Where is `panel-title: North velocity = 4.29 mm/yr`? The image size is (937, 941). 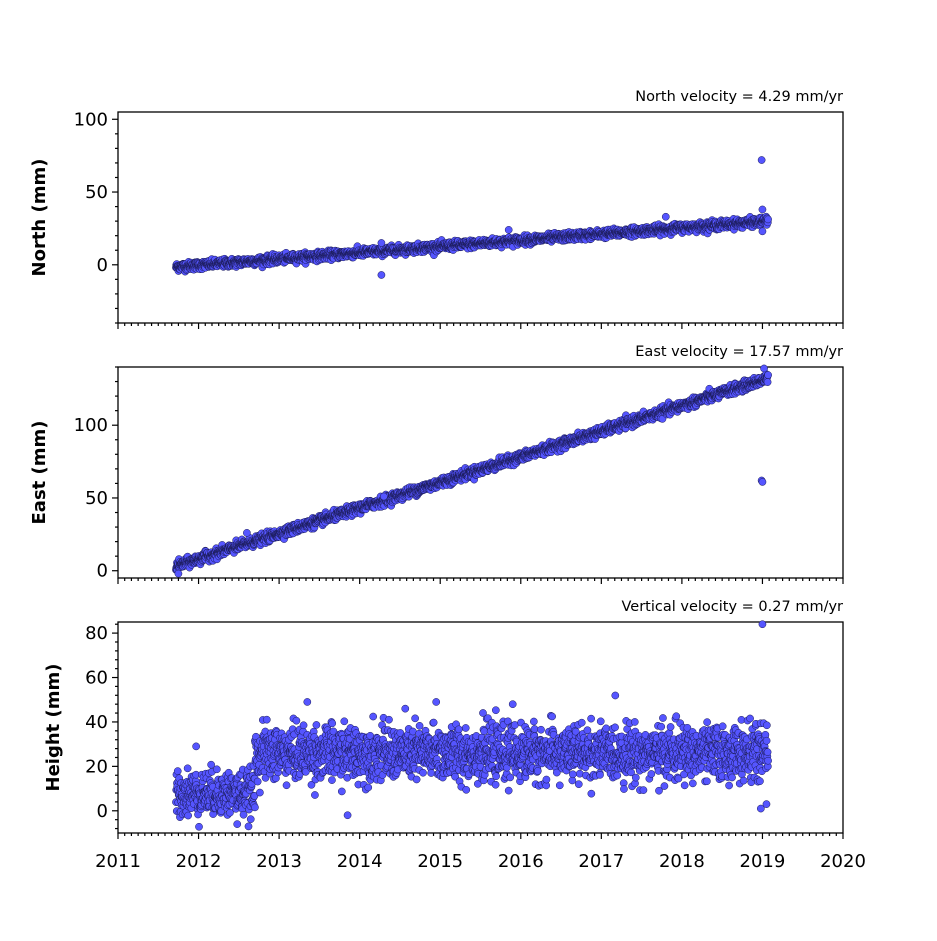 panel-title: North velocity = 4.29 mm/yr is located at coordinates (739, 97).